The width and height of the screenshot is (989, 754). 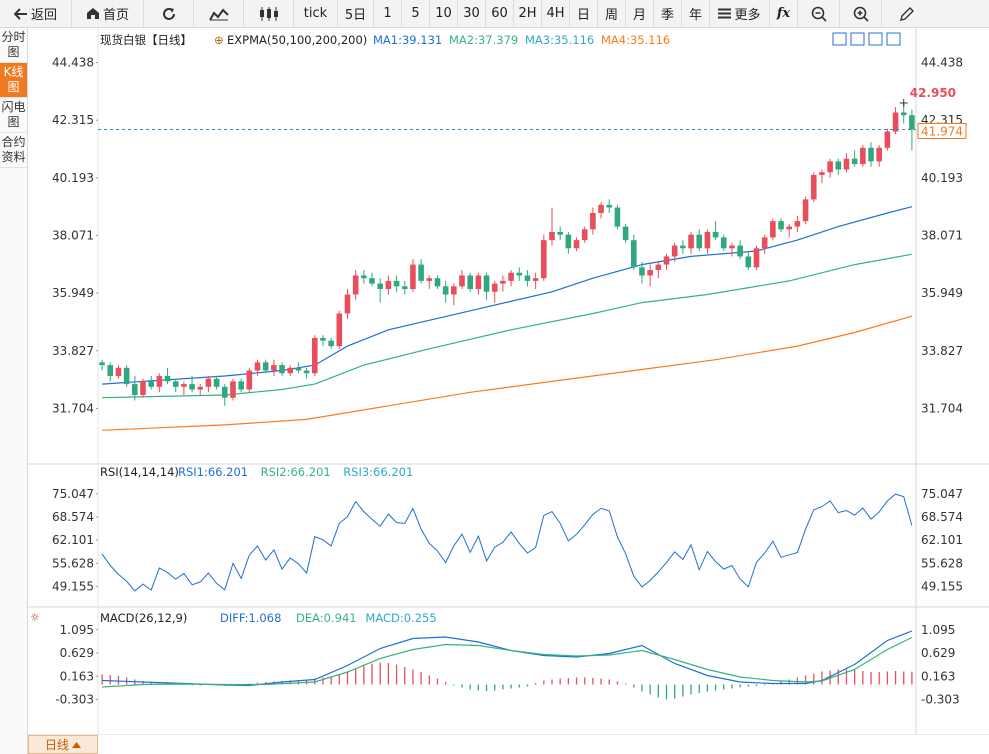 I want to click on period-day: 日, so click(x=584, y=14).